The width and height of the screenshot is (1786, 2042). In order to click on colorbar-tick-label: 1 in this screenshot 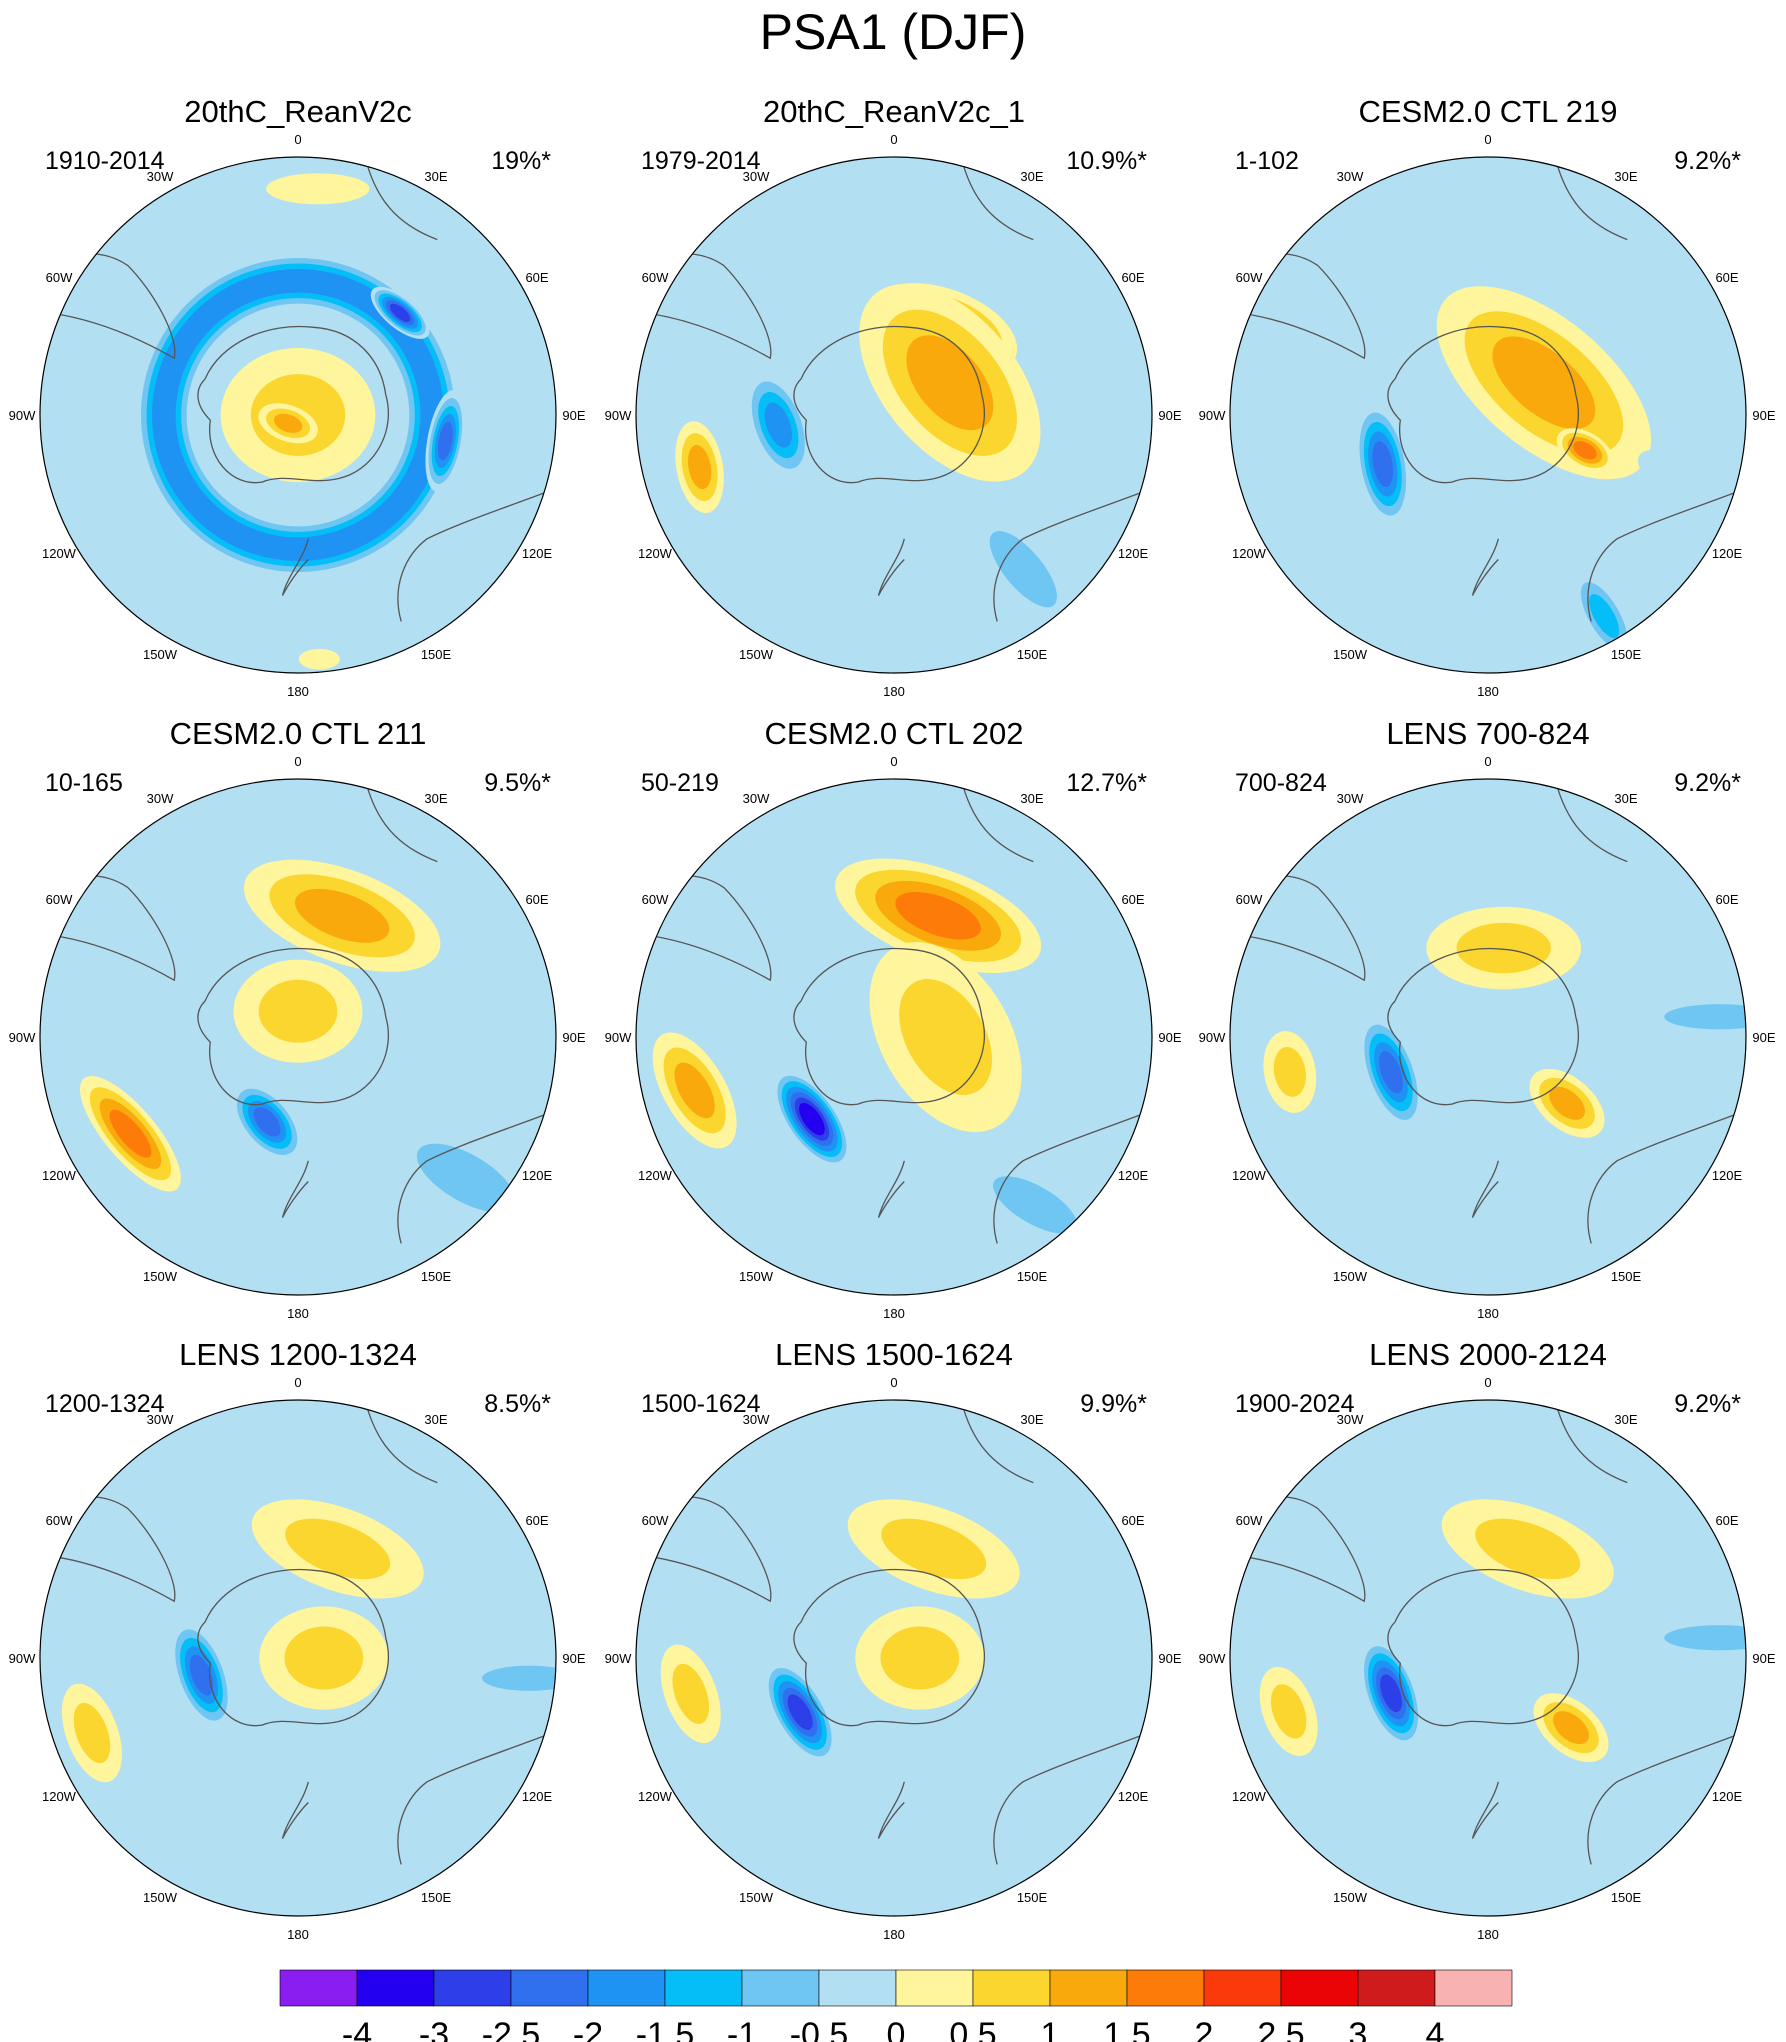, I will do `click(1050, 2029)`.